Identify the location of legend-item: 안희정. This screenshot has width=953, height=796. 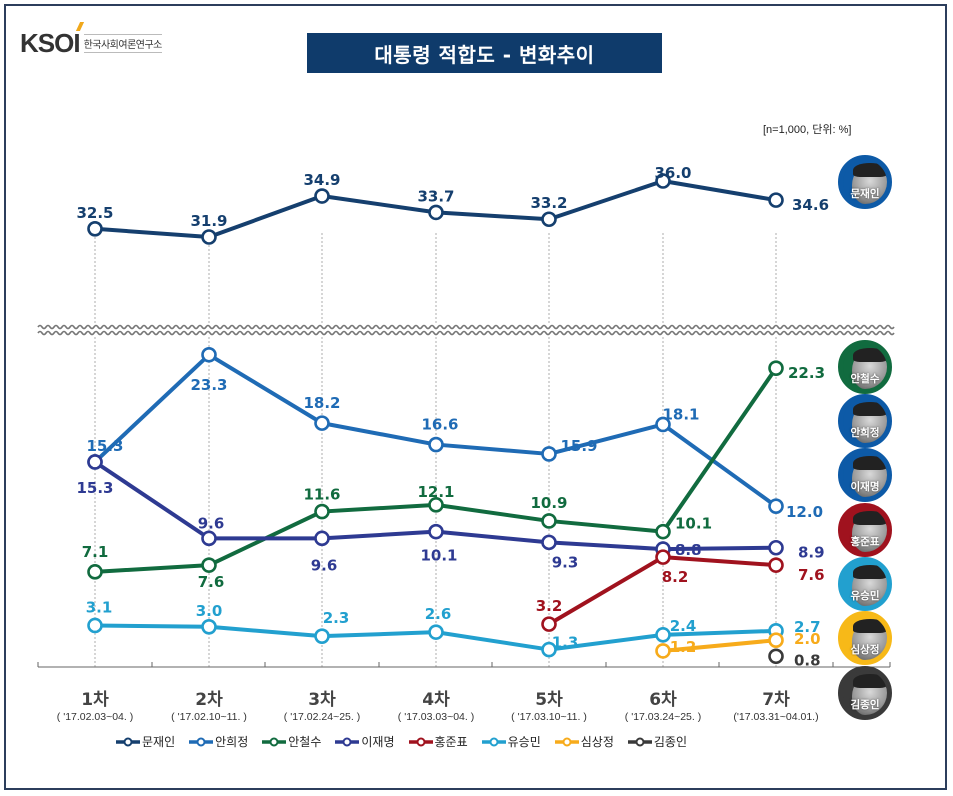
(218, 741).